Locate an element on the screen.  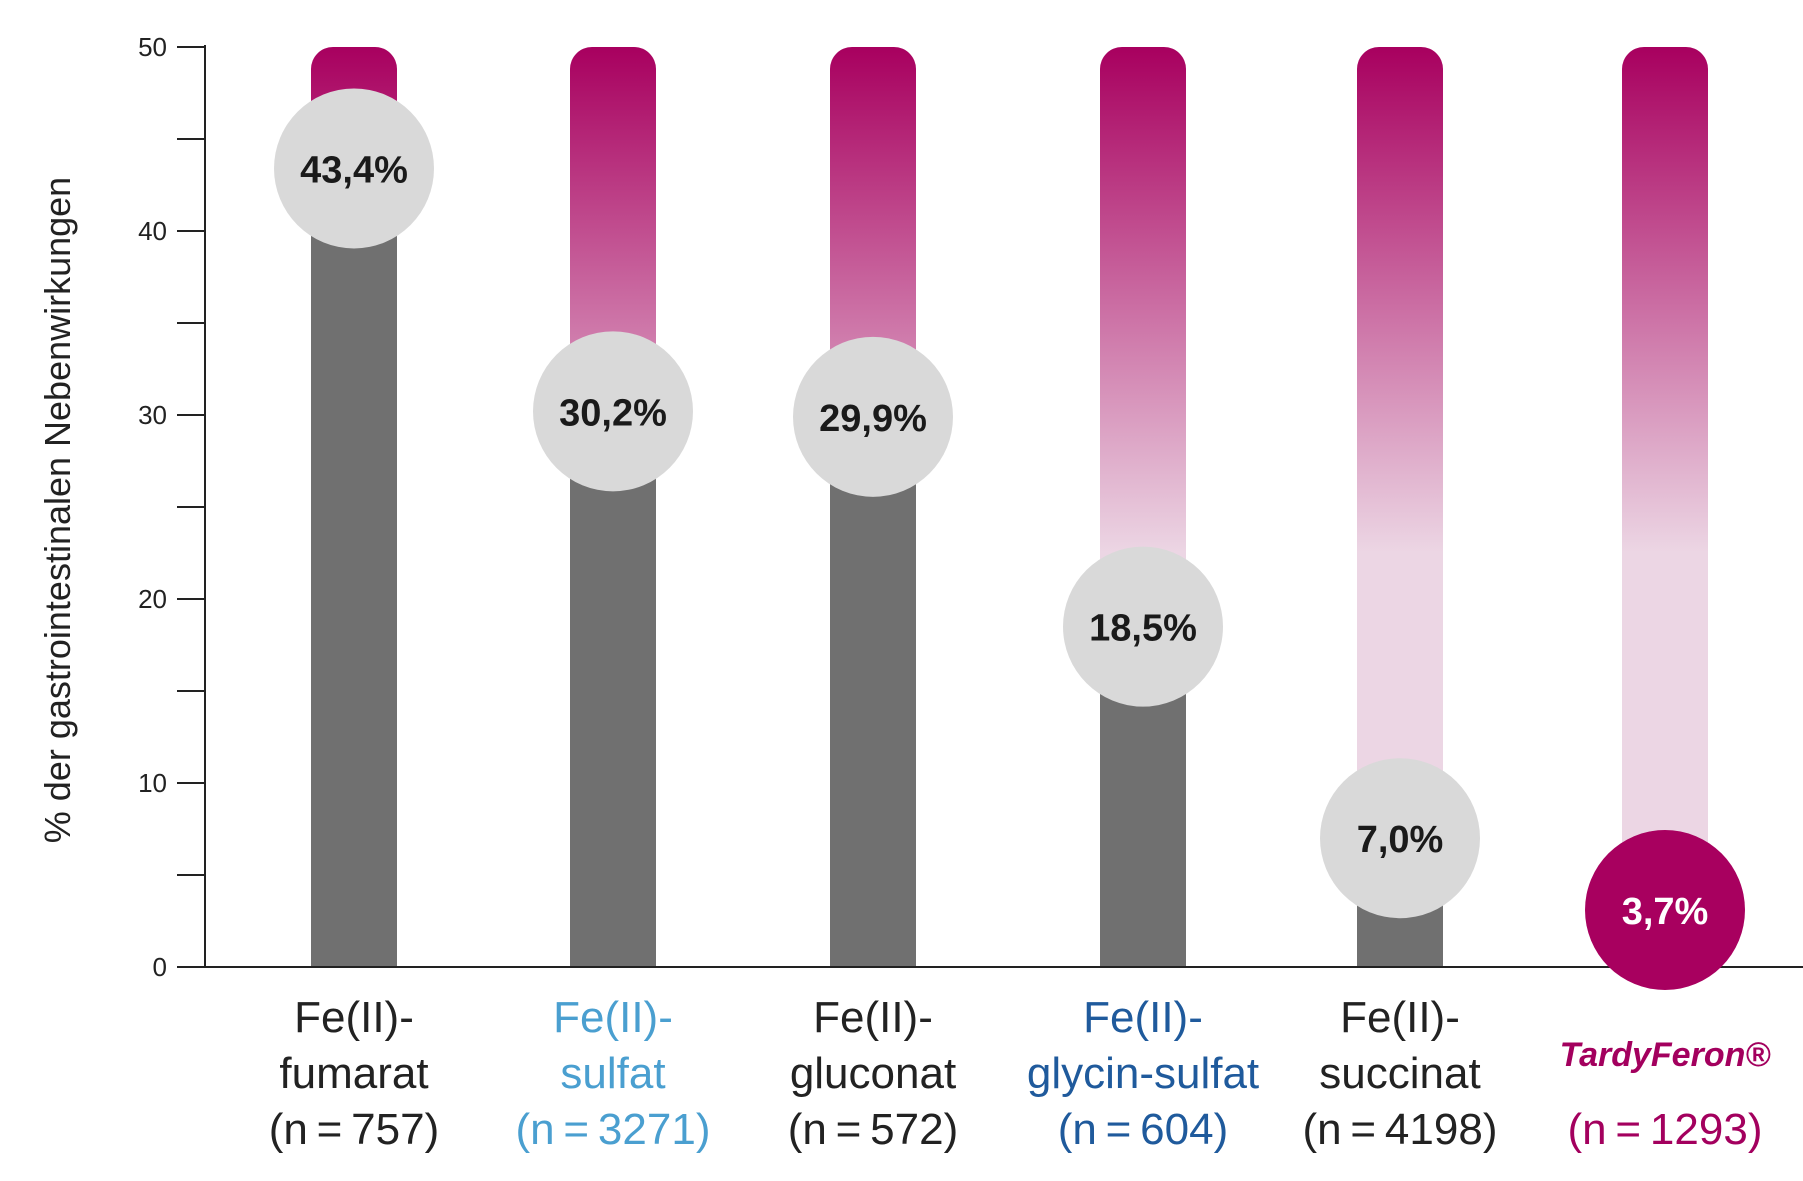
y-tick-label: 10 is located at coordinates (152, 783).